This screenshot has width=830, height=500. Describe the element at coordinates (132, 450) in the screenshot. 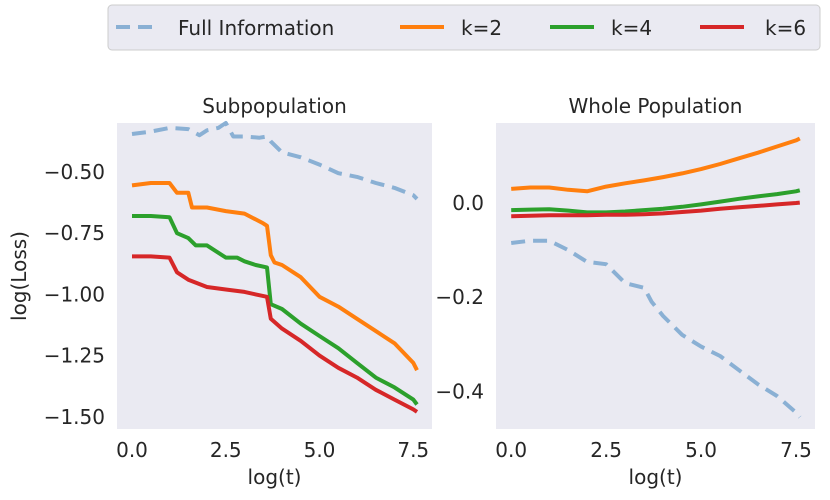

I see `subpopulation-xtick-label: 0.0` at that location.